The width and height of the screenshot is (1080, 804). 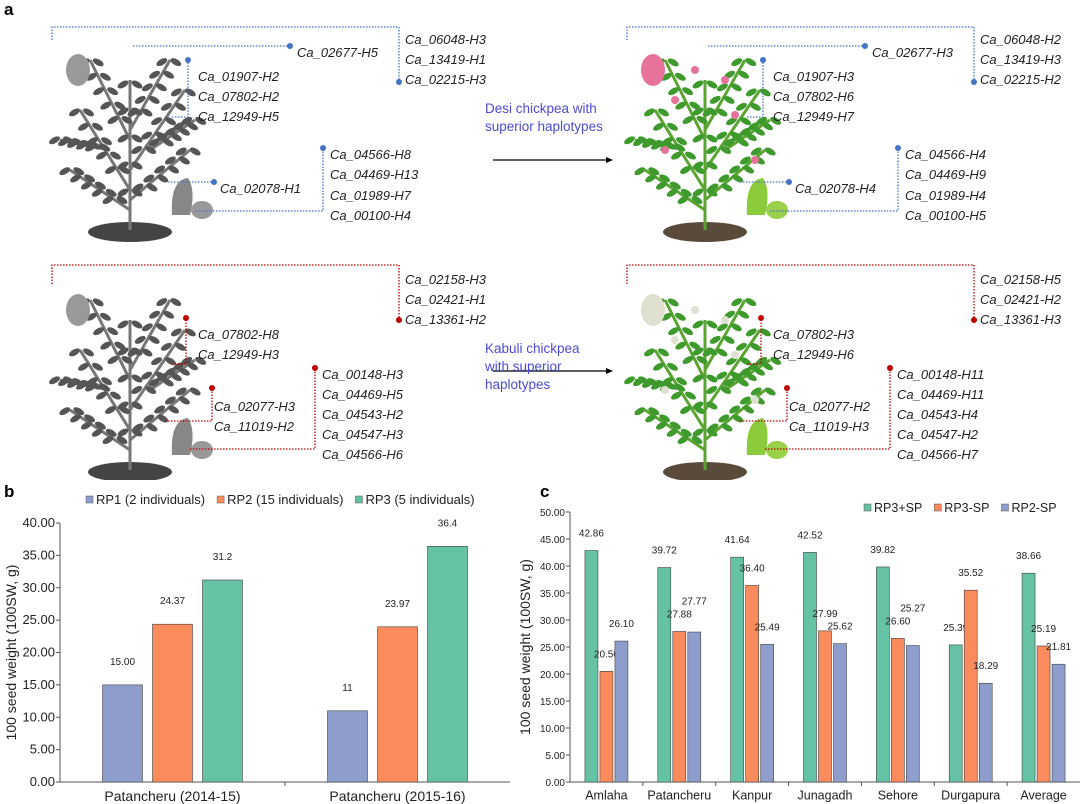 What do you see at coordinates (813, 116) in the screenshot?
I see `haplotype-label: Ca_12949-H7` at bounding box center [813, 116].